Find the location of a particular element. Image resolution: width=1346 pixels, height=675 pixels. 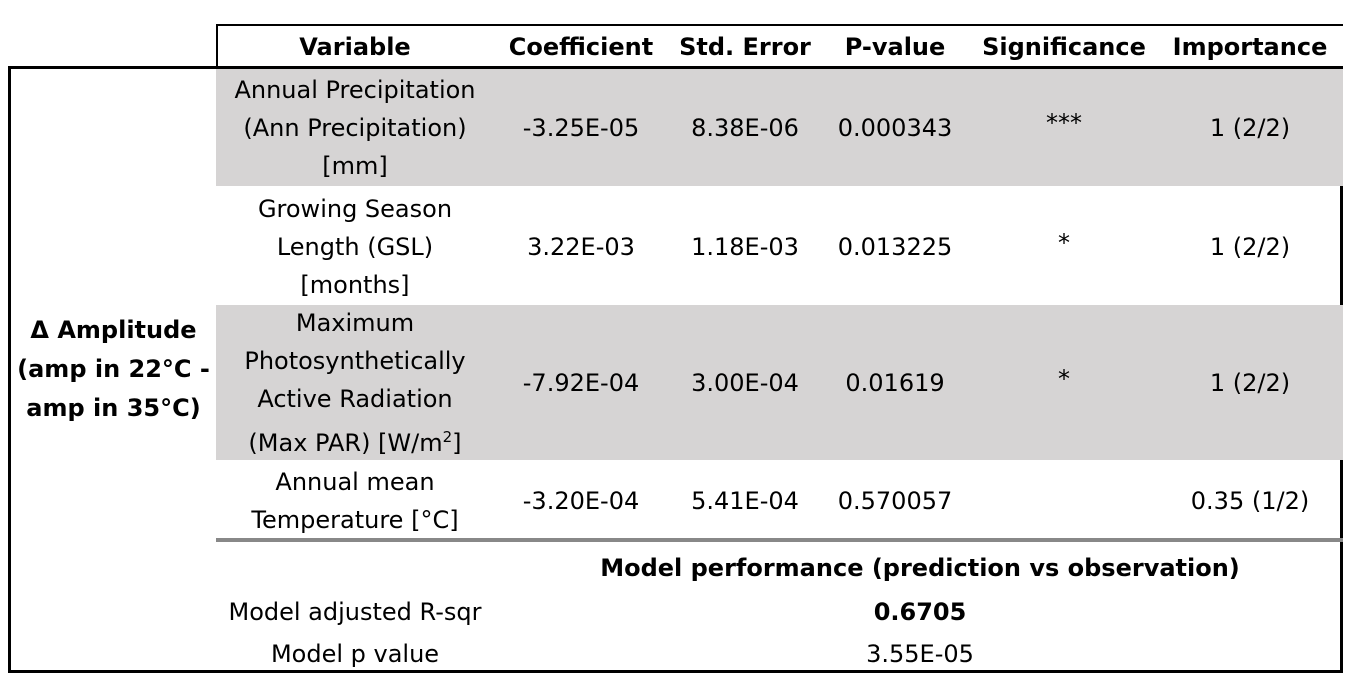

row-3-variable-line-4: (Max PAR) [W/m2] is located at coordinates (354, 440).